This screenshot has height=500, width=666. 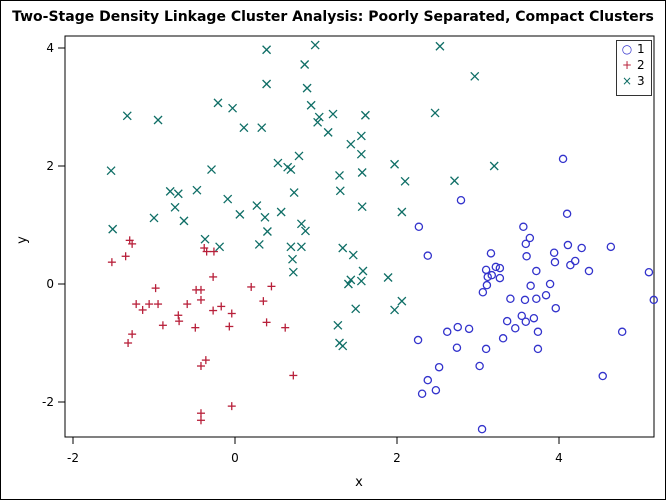 I want to click on x-tick-label: 4, so click(x=559, y=458).